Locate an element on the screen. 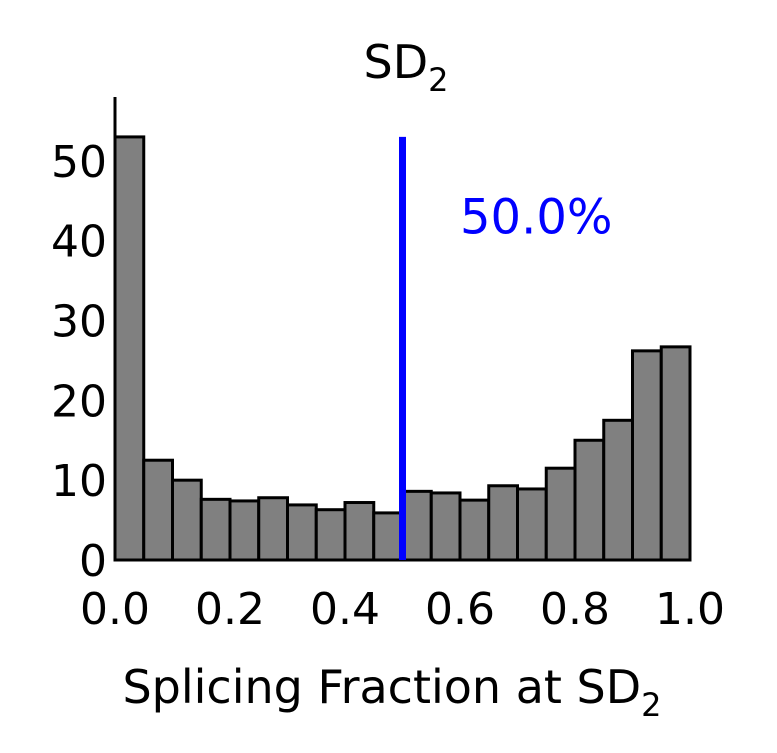 The image size is (777, 753). y-tick-label: 20 is located at coordinates (79, 401).